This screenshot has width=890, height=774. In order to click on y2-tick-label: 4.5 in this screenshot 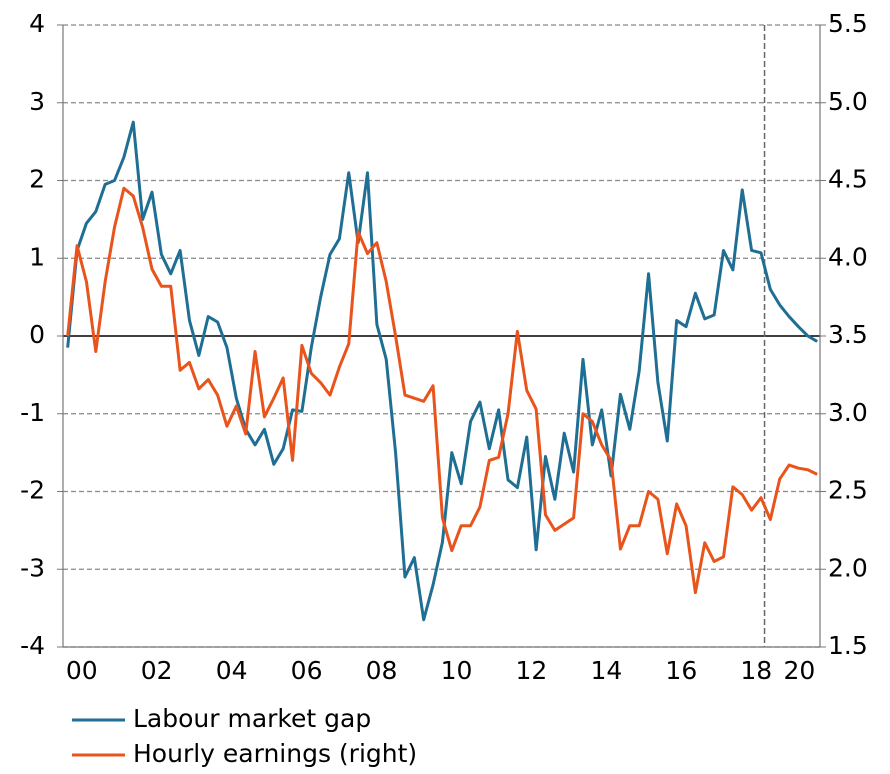, I will do `click(848, 179)`.